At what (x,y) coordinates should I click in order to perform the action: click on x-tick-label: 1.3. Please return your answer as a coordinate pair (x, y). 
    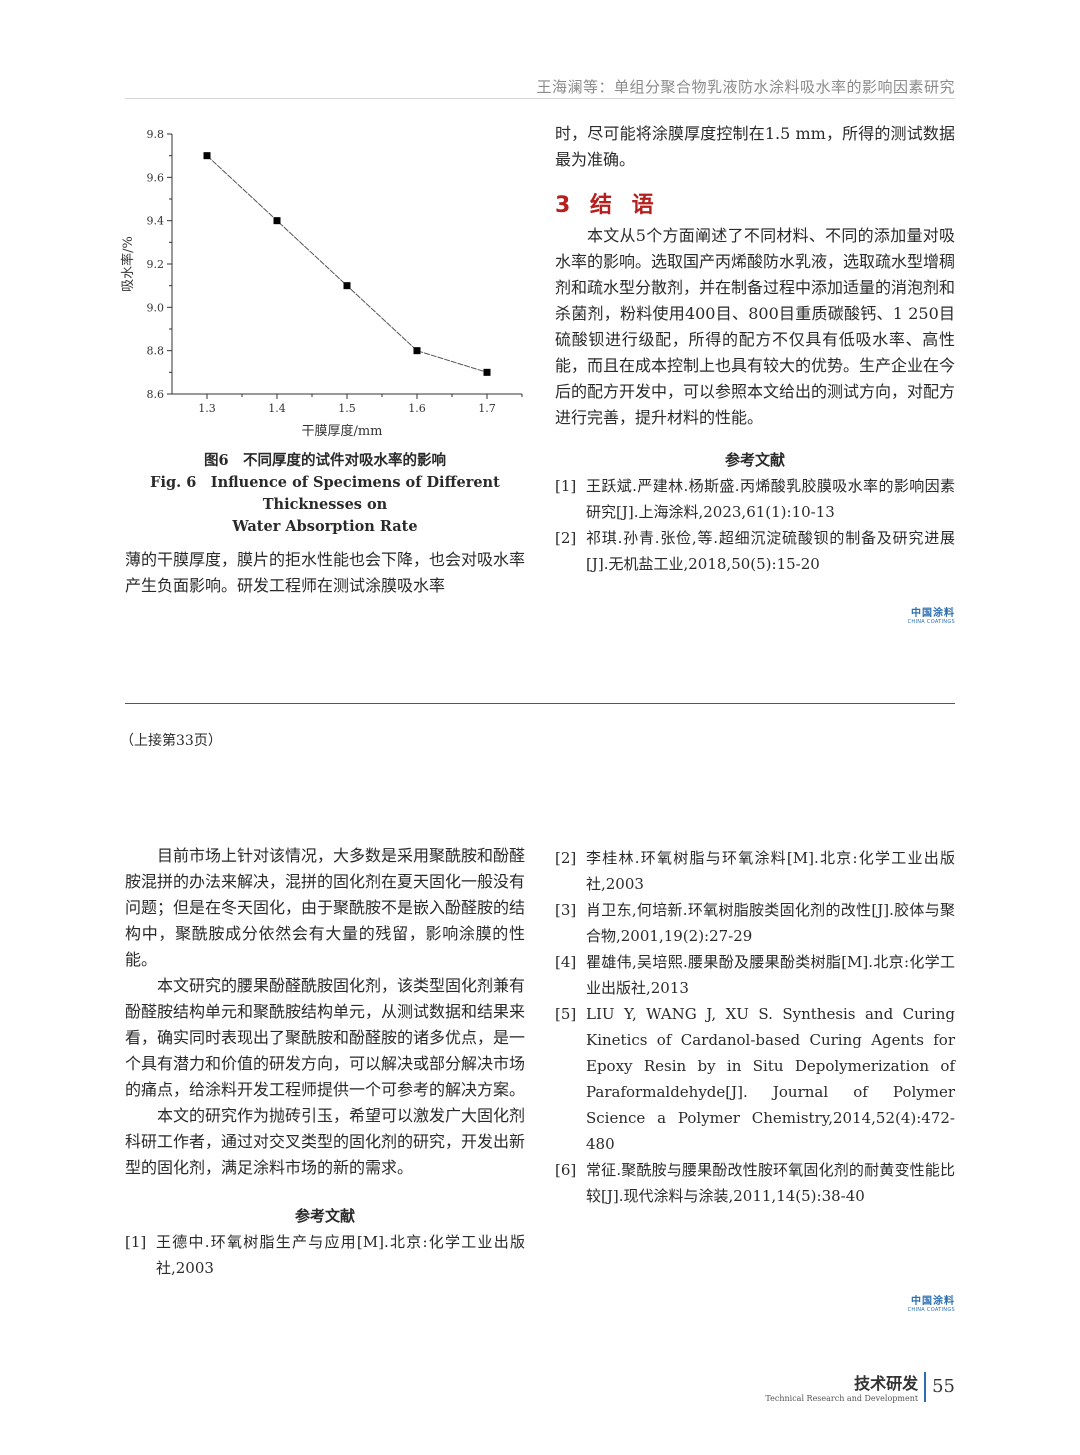
    Looking at the image, I should click on (207, 408).